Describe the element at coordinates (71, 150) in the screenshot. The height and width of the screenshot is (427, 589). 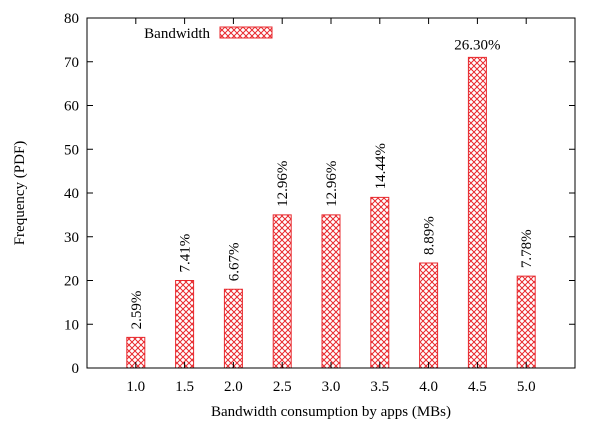
I see `y-tick-label: 50` at that location.